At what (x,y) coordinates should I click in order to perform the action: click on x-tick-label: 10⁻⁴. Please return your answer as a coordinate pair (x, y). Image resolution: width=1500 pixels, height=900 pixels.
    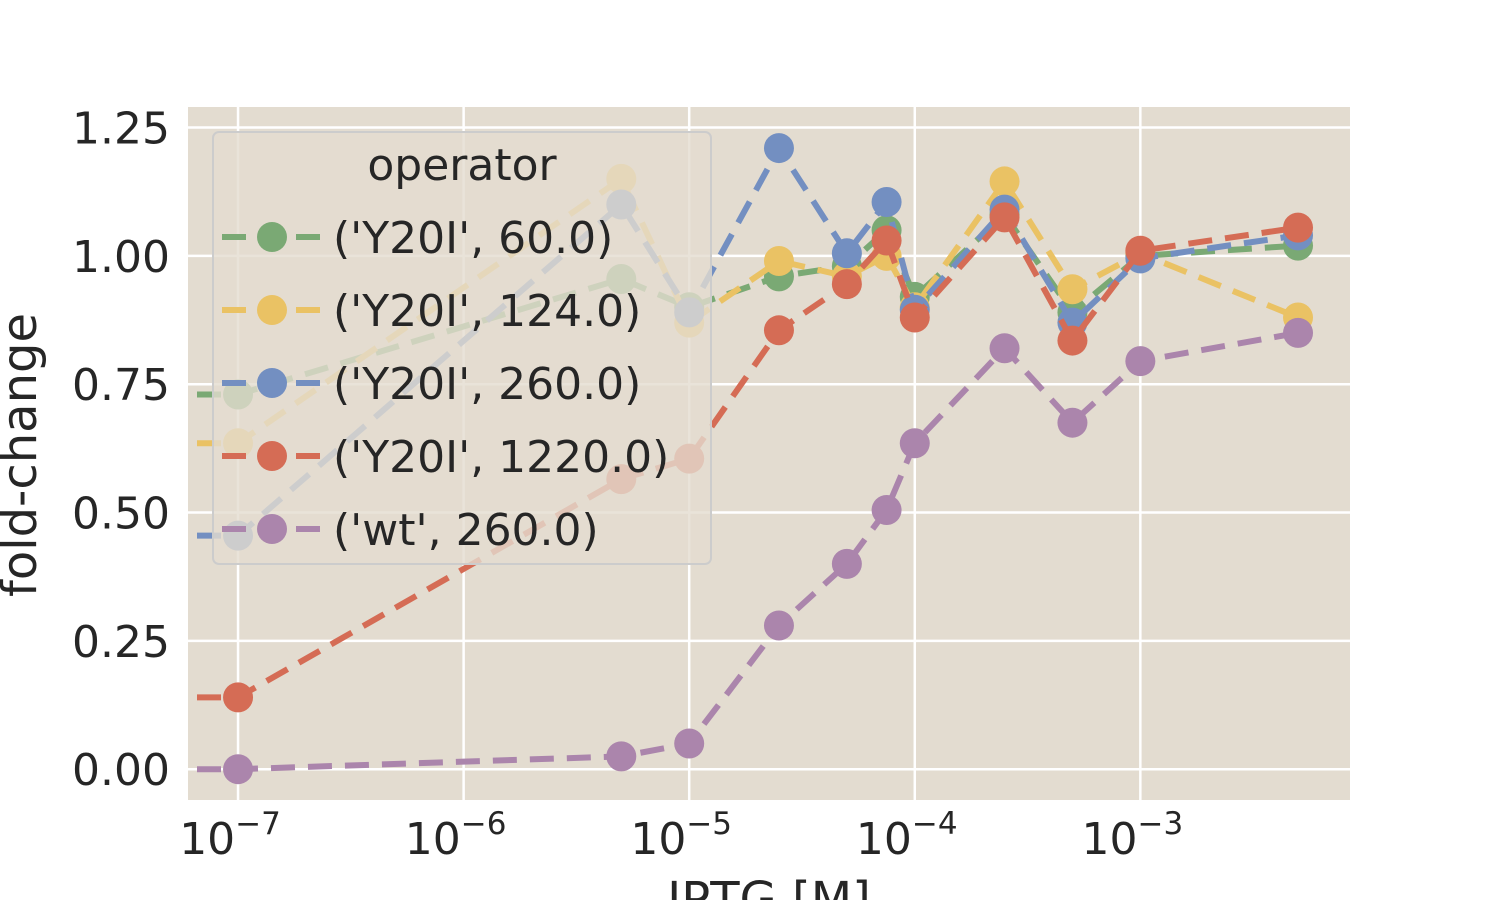
    Looking at the image, I should click on (907, 835).